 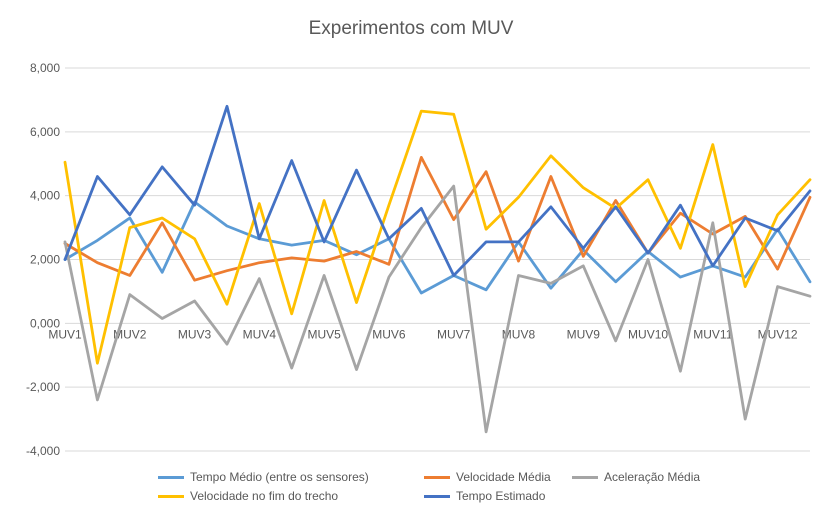 What do you see at coordinates (45, 260) in the screenshot?
I see `y-tick-label: 2,000` at bounding box center [45, 260].